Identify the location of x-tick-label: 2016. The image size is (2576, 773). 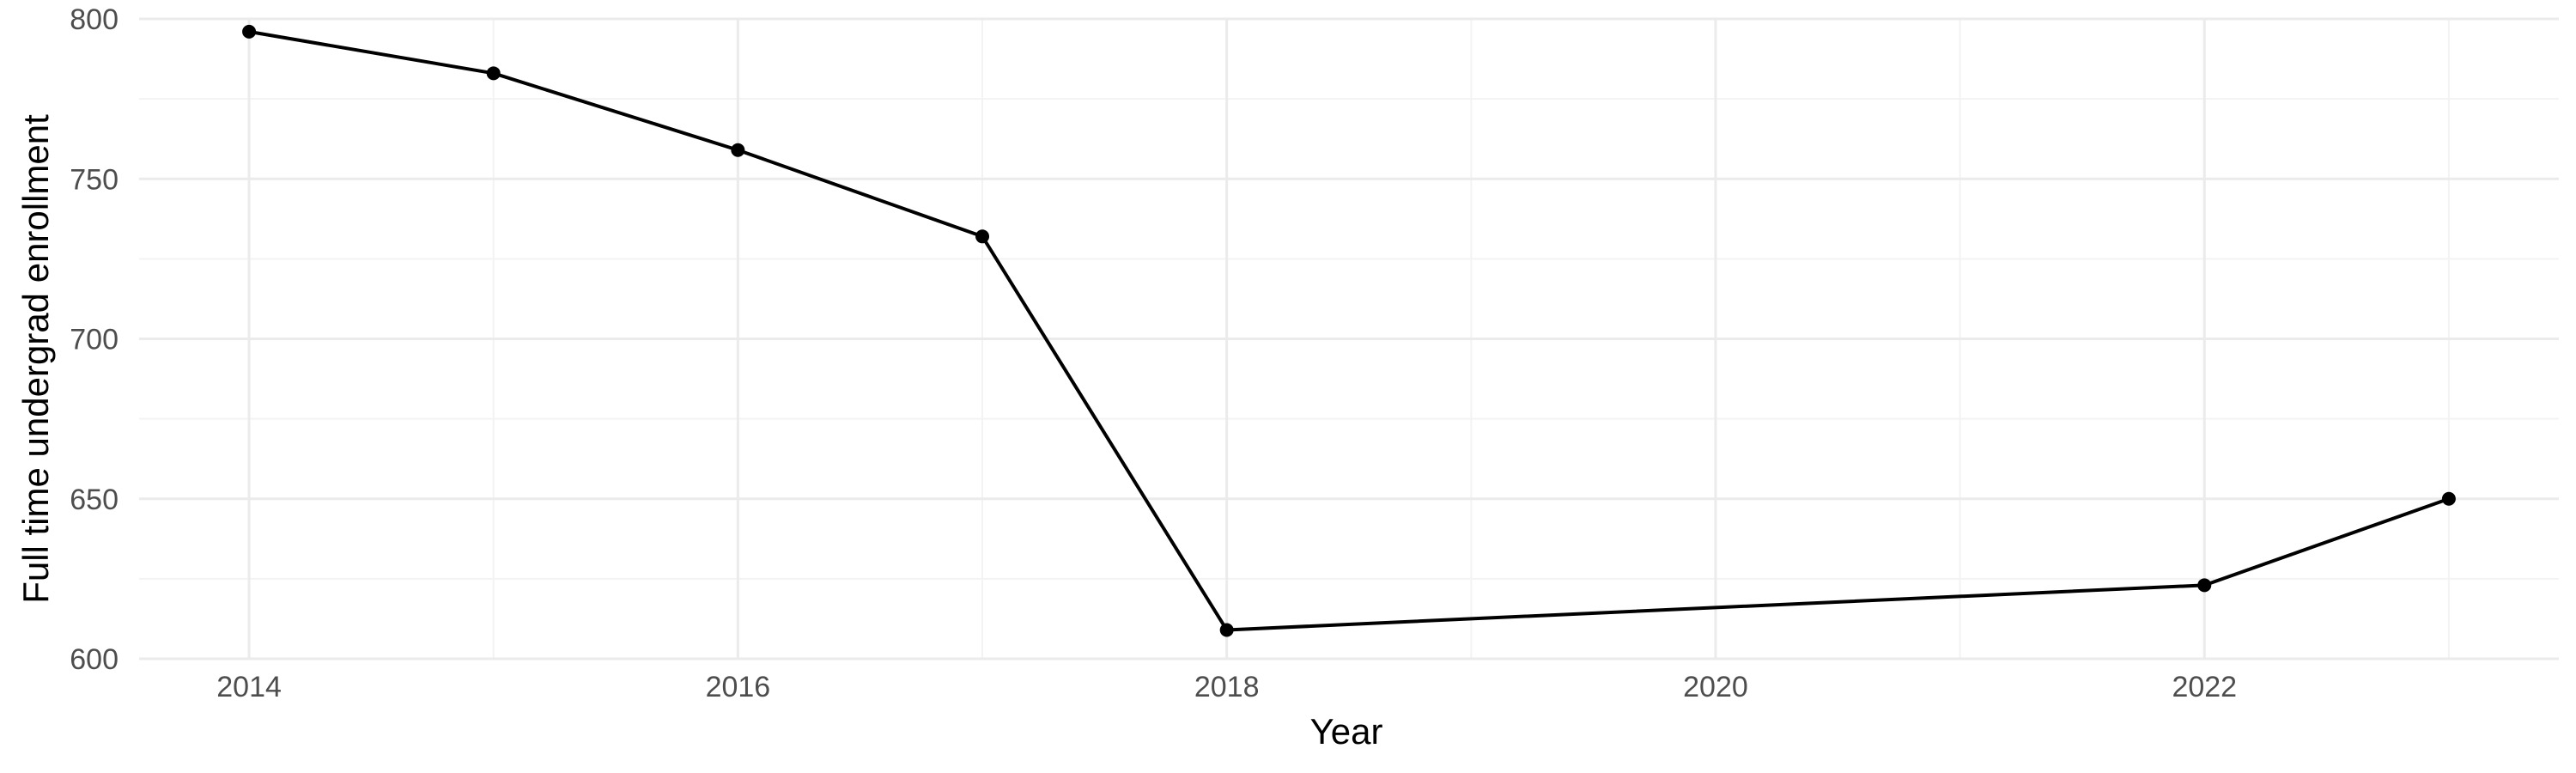
(738, 687).